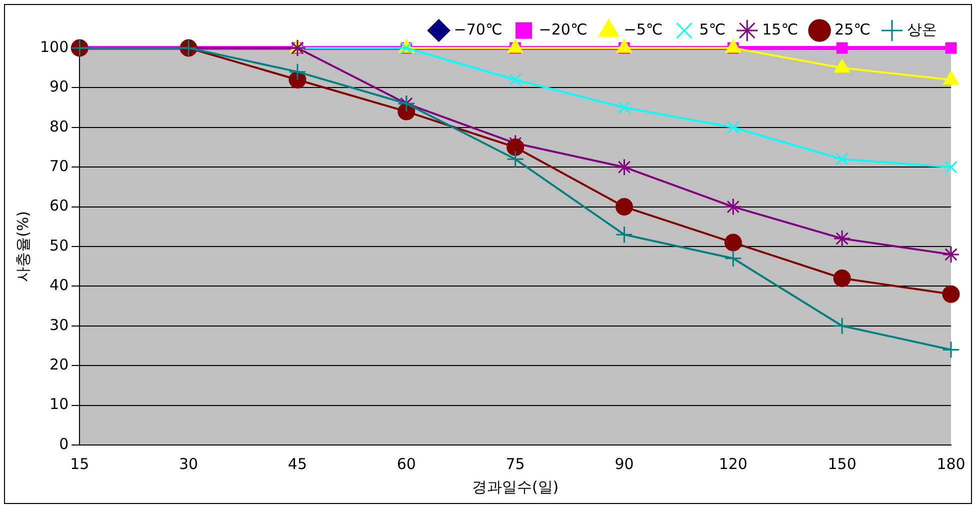 The width and height of the screenshot is (976, 508). What do you see at coordinates (406, 463) in the screenshot?
I see `x-tick-label: 60` at bounding box center [406, 463].